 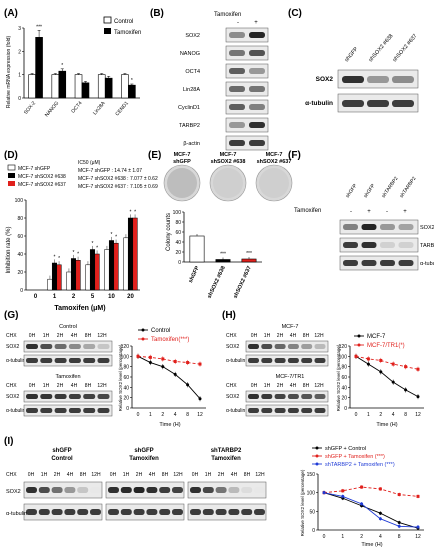 What do you see at coordinates (390, 188) in the screenshot?
I see `lane-label: shTARBP2` at bounding box center [390, 188].